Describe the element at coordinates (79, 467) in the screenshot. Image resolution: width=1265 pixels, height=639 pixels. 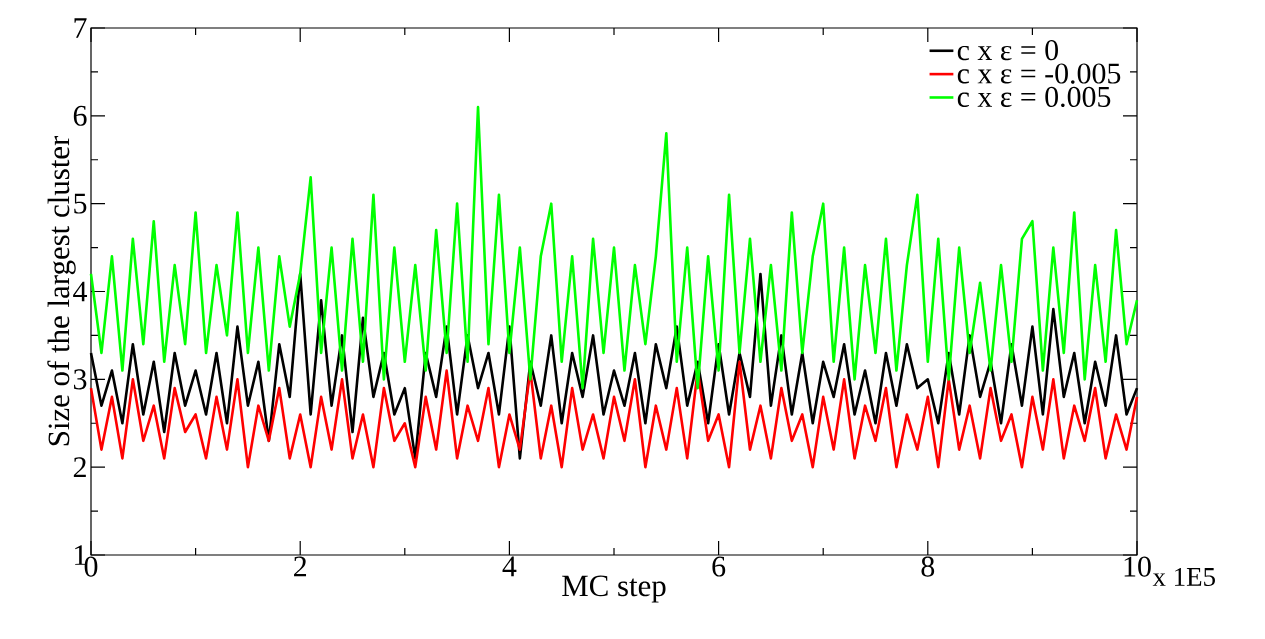
I see `y-tick-label: 2` at that location.